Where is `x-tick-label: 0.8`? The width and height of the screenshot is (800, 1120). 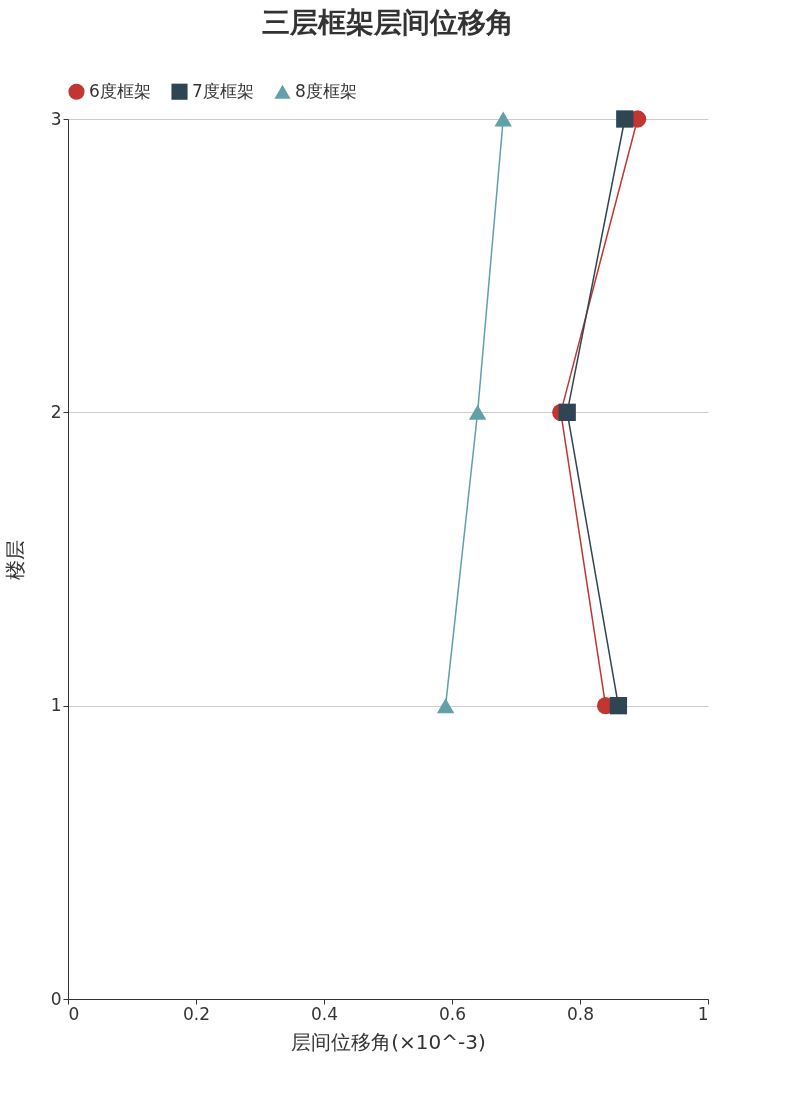
x-tick-label: 0.8 is located at coordinates (580, 1013).